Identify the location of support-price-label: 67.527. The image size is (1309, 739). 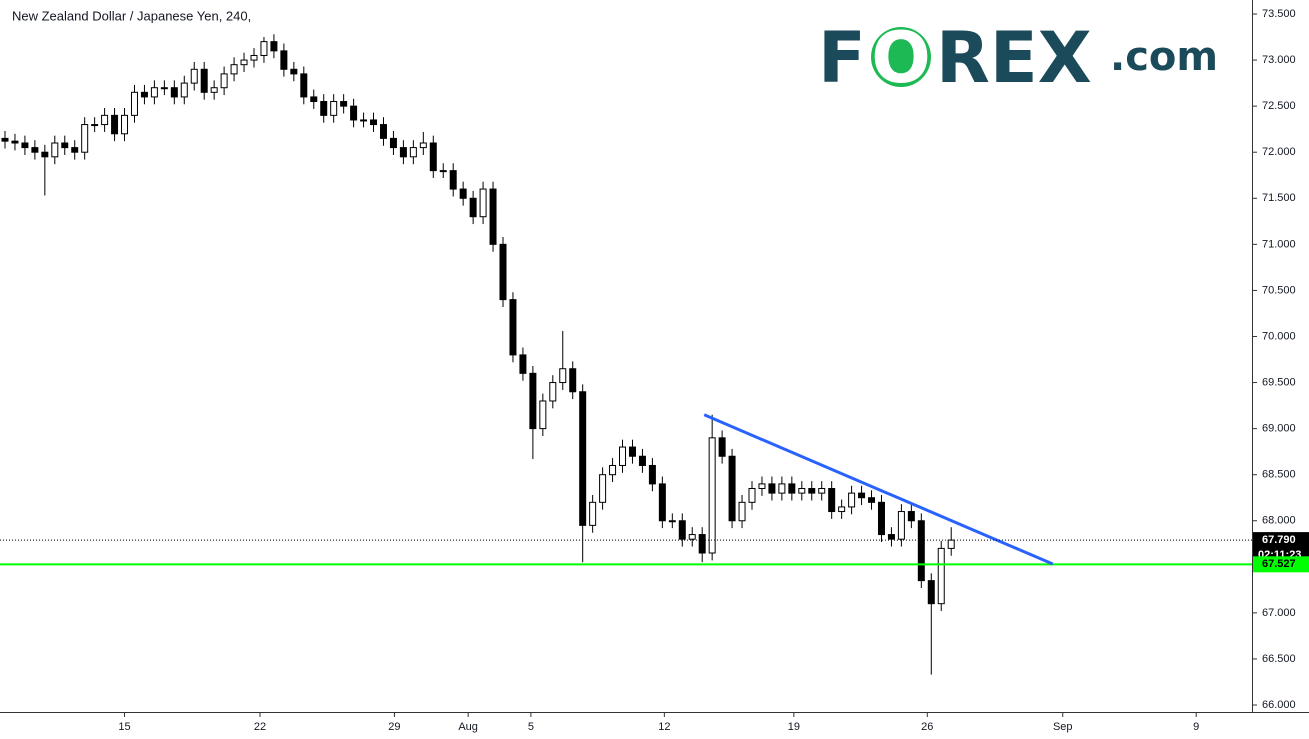
(1279, 564).